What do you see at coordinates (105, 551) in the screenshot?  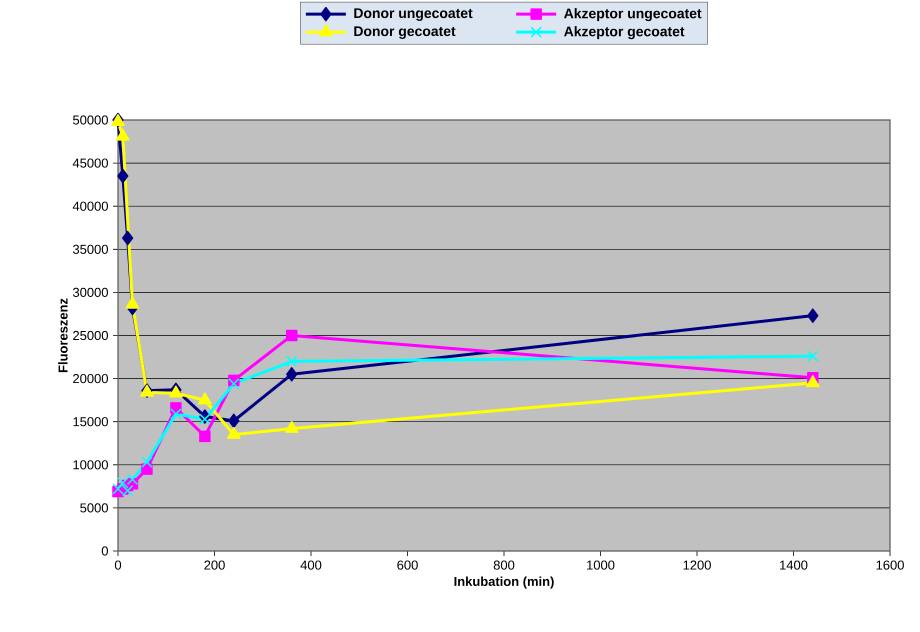 I see `y-tick-label: 0` at bounding box center [105, 551].